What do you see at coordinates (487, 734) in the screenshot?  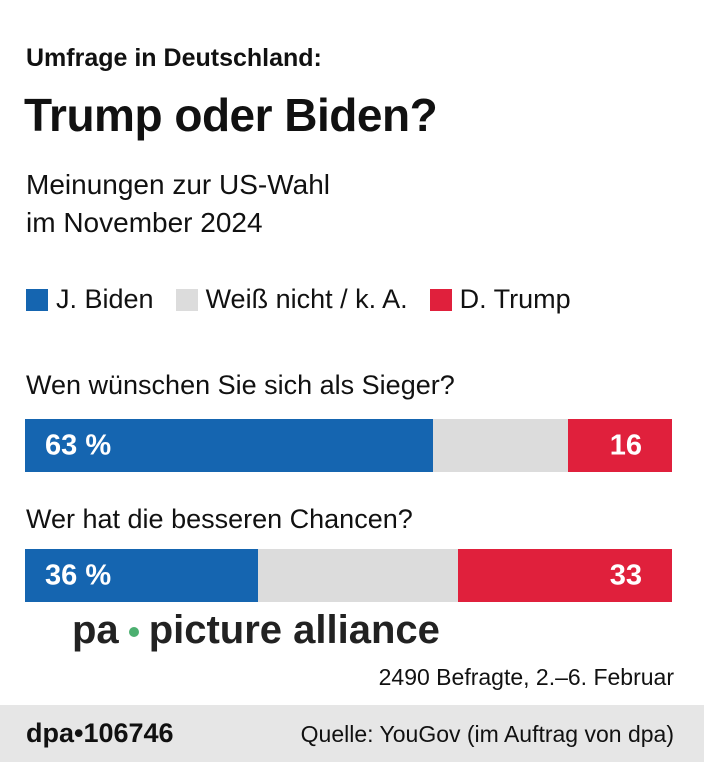 I see `source: Quelle: YouGov (im Auftrag von dpa)` at bounding box center [487, 734].